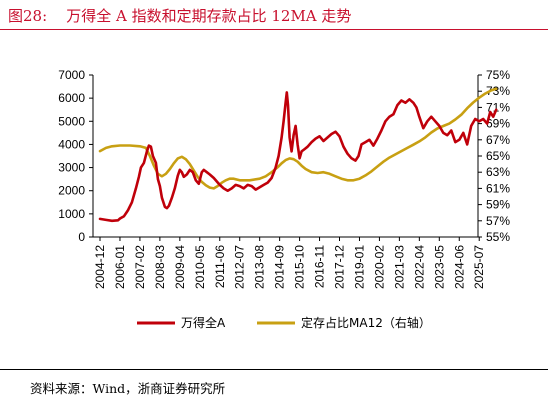  What do you see at coordinates (498, 107) in the screenshot?
I see `right-tick-label: 71%` at bounding box center [498, 107].